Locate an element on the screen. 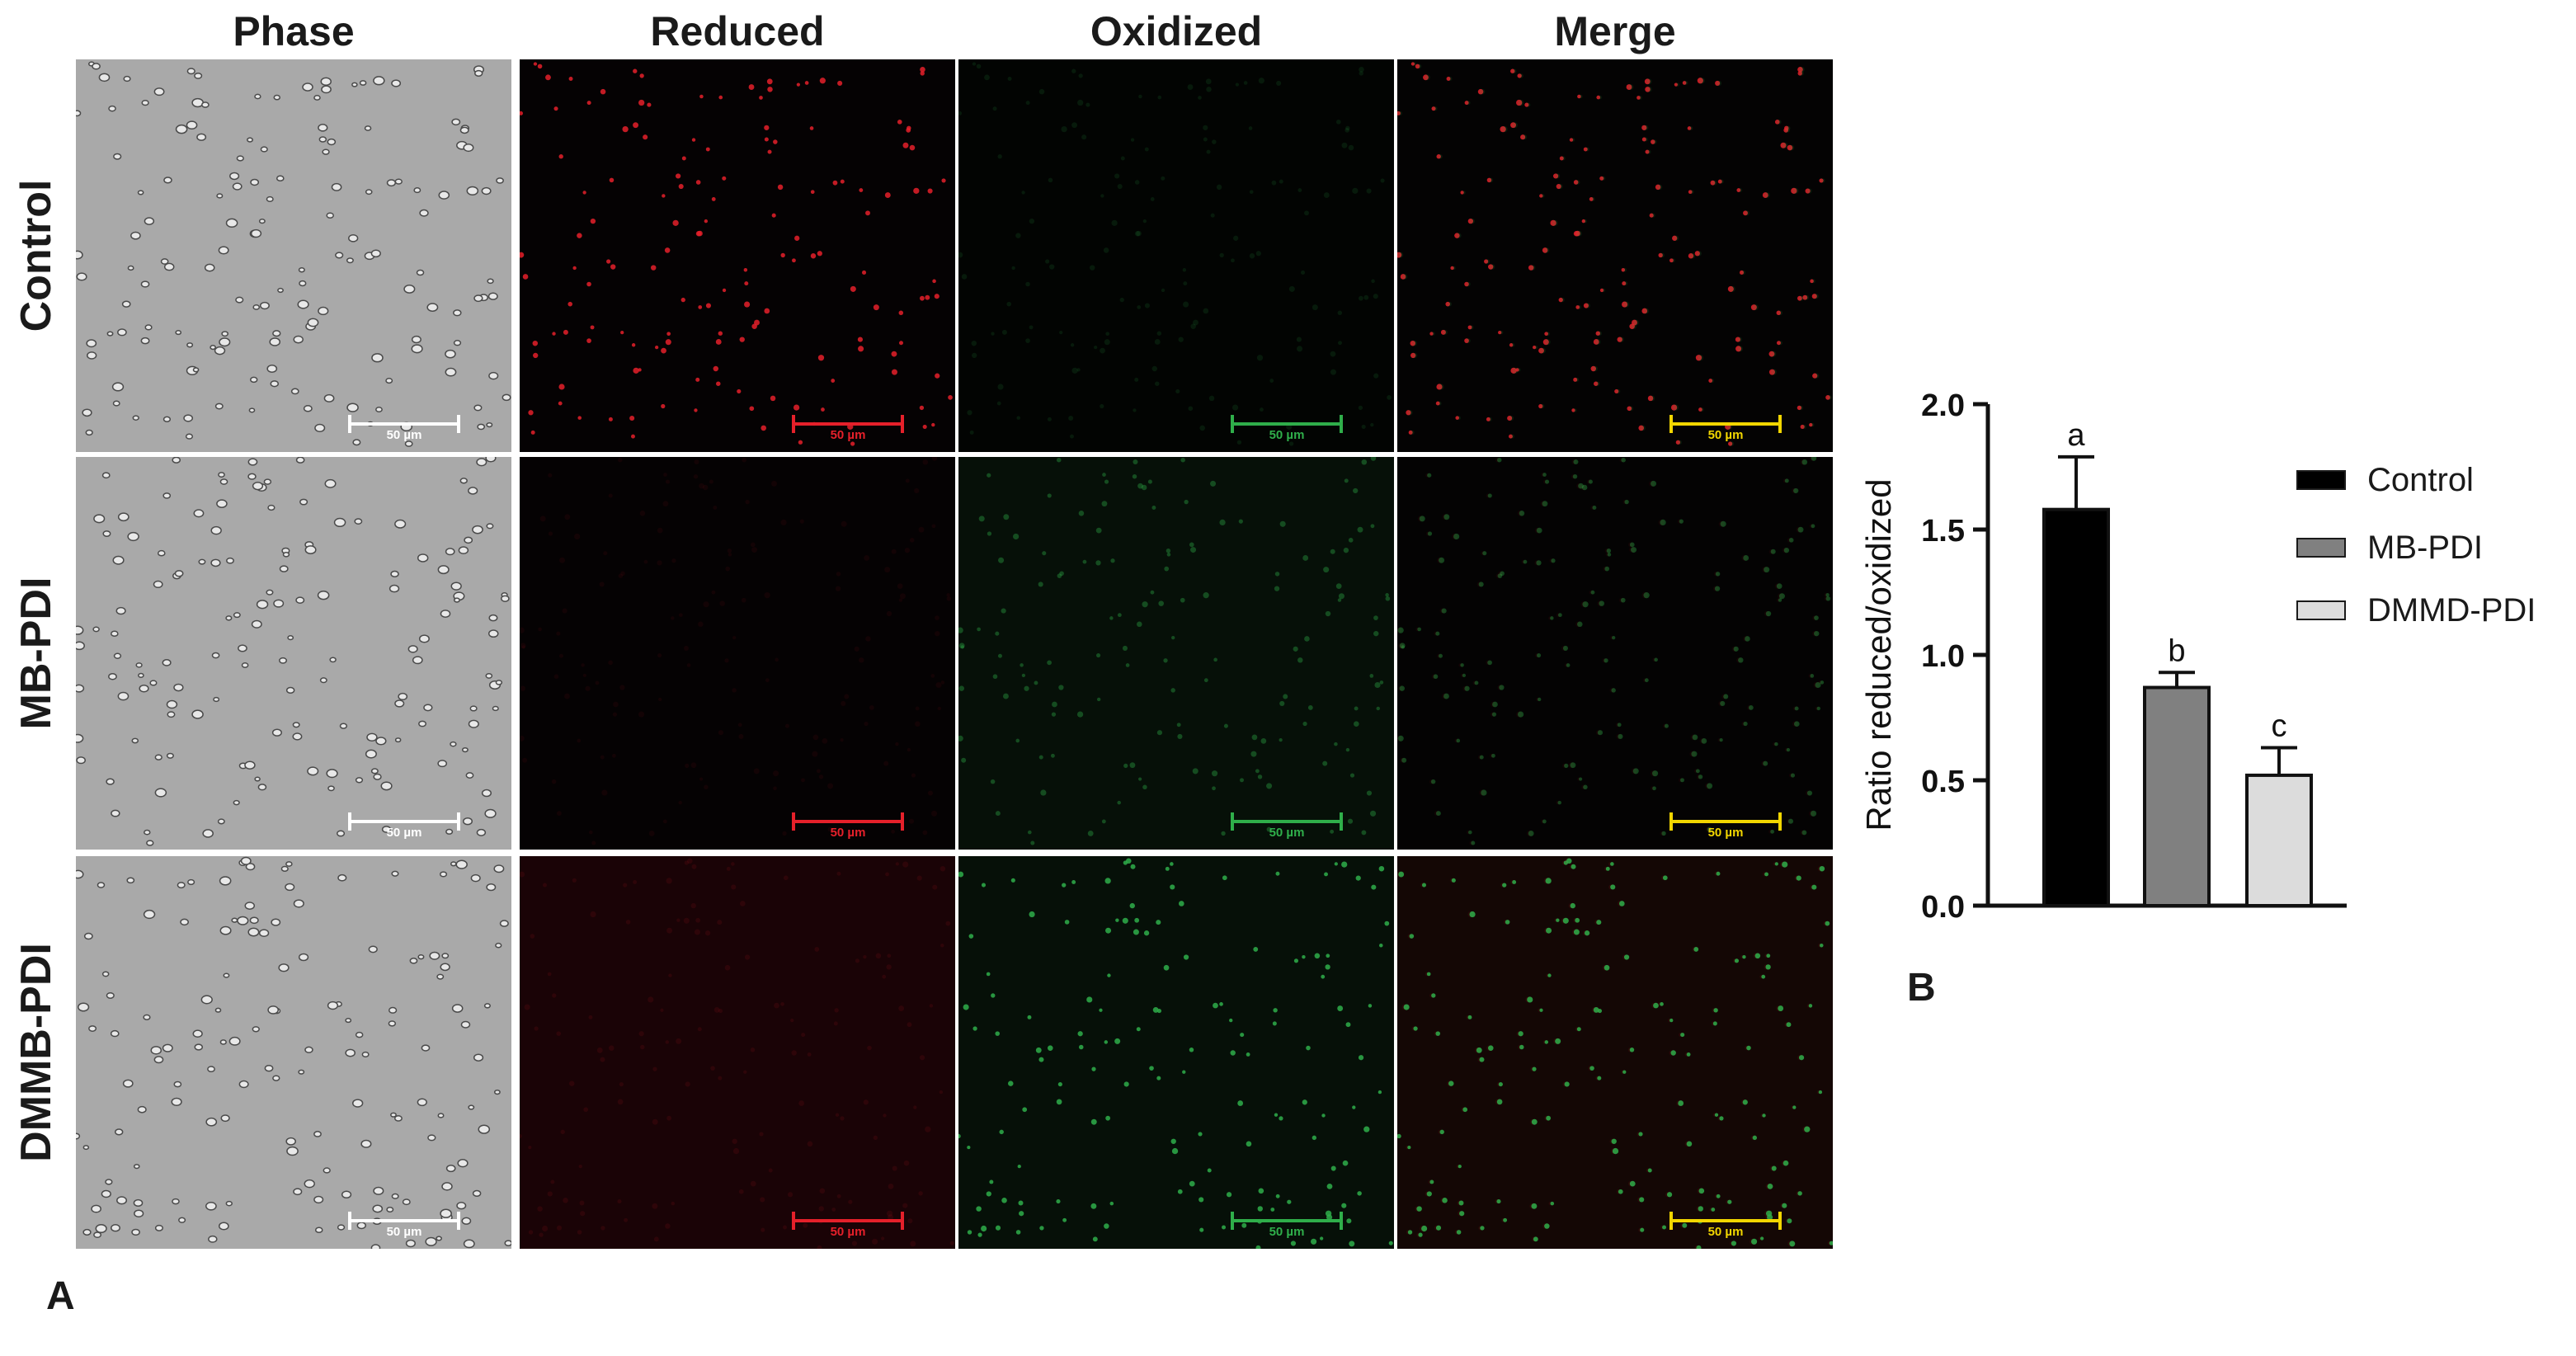  row-label-dmmb-pdi: DMMB-PDI is located at coordinates (36, 1052).